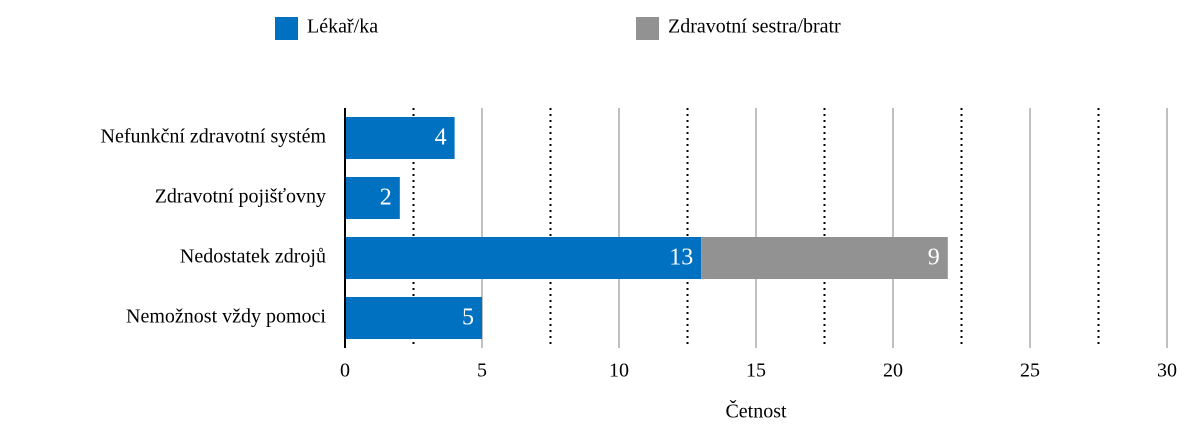  Describe the element at coordinates (756, 411) in the screenshot. I see `x-axis-title: Četnost` at that location.